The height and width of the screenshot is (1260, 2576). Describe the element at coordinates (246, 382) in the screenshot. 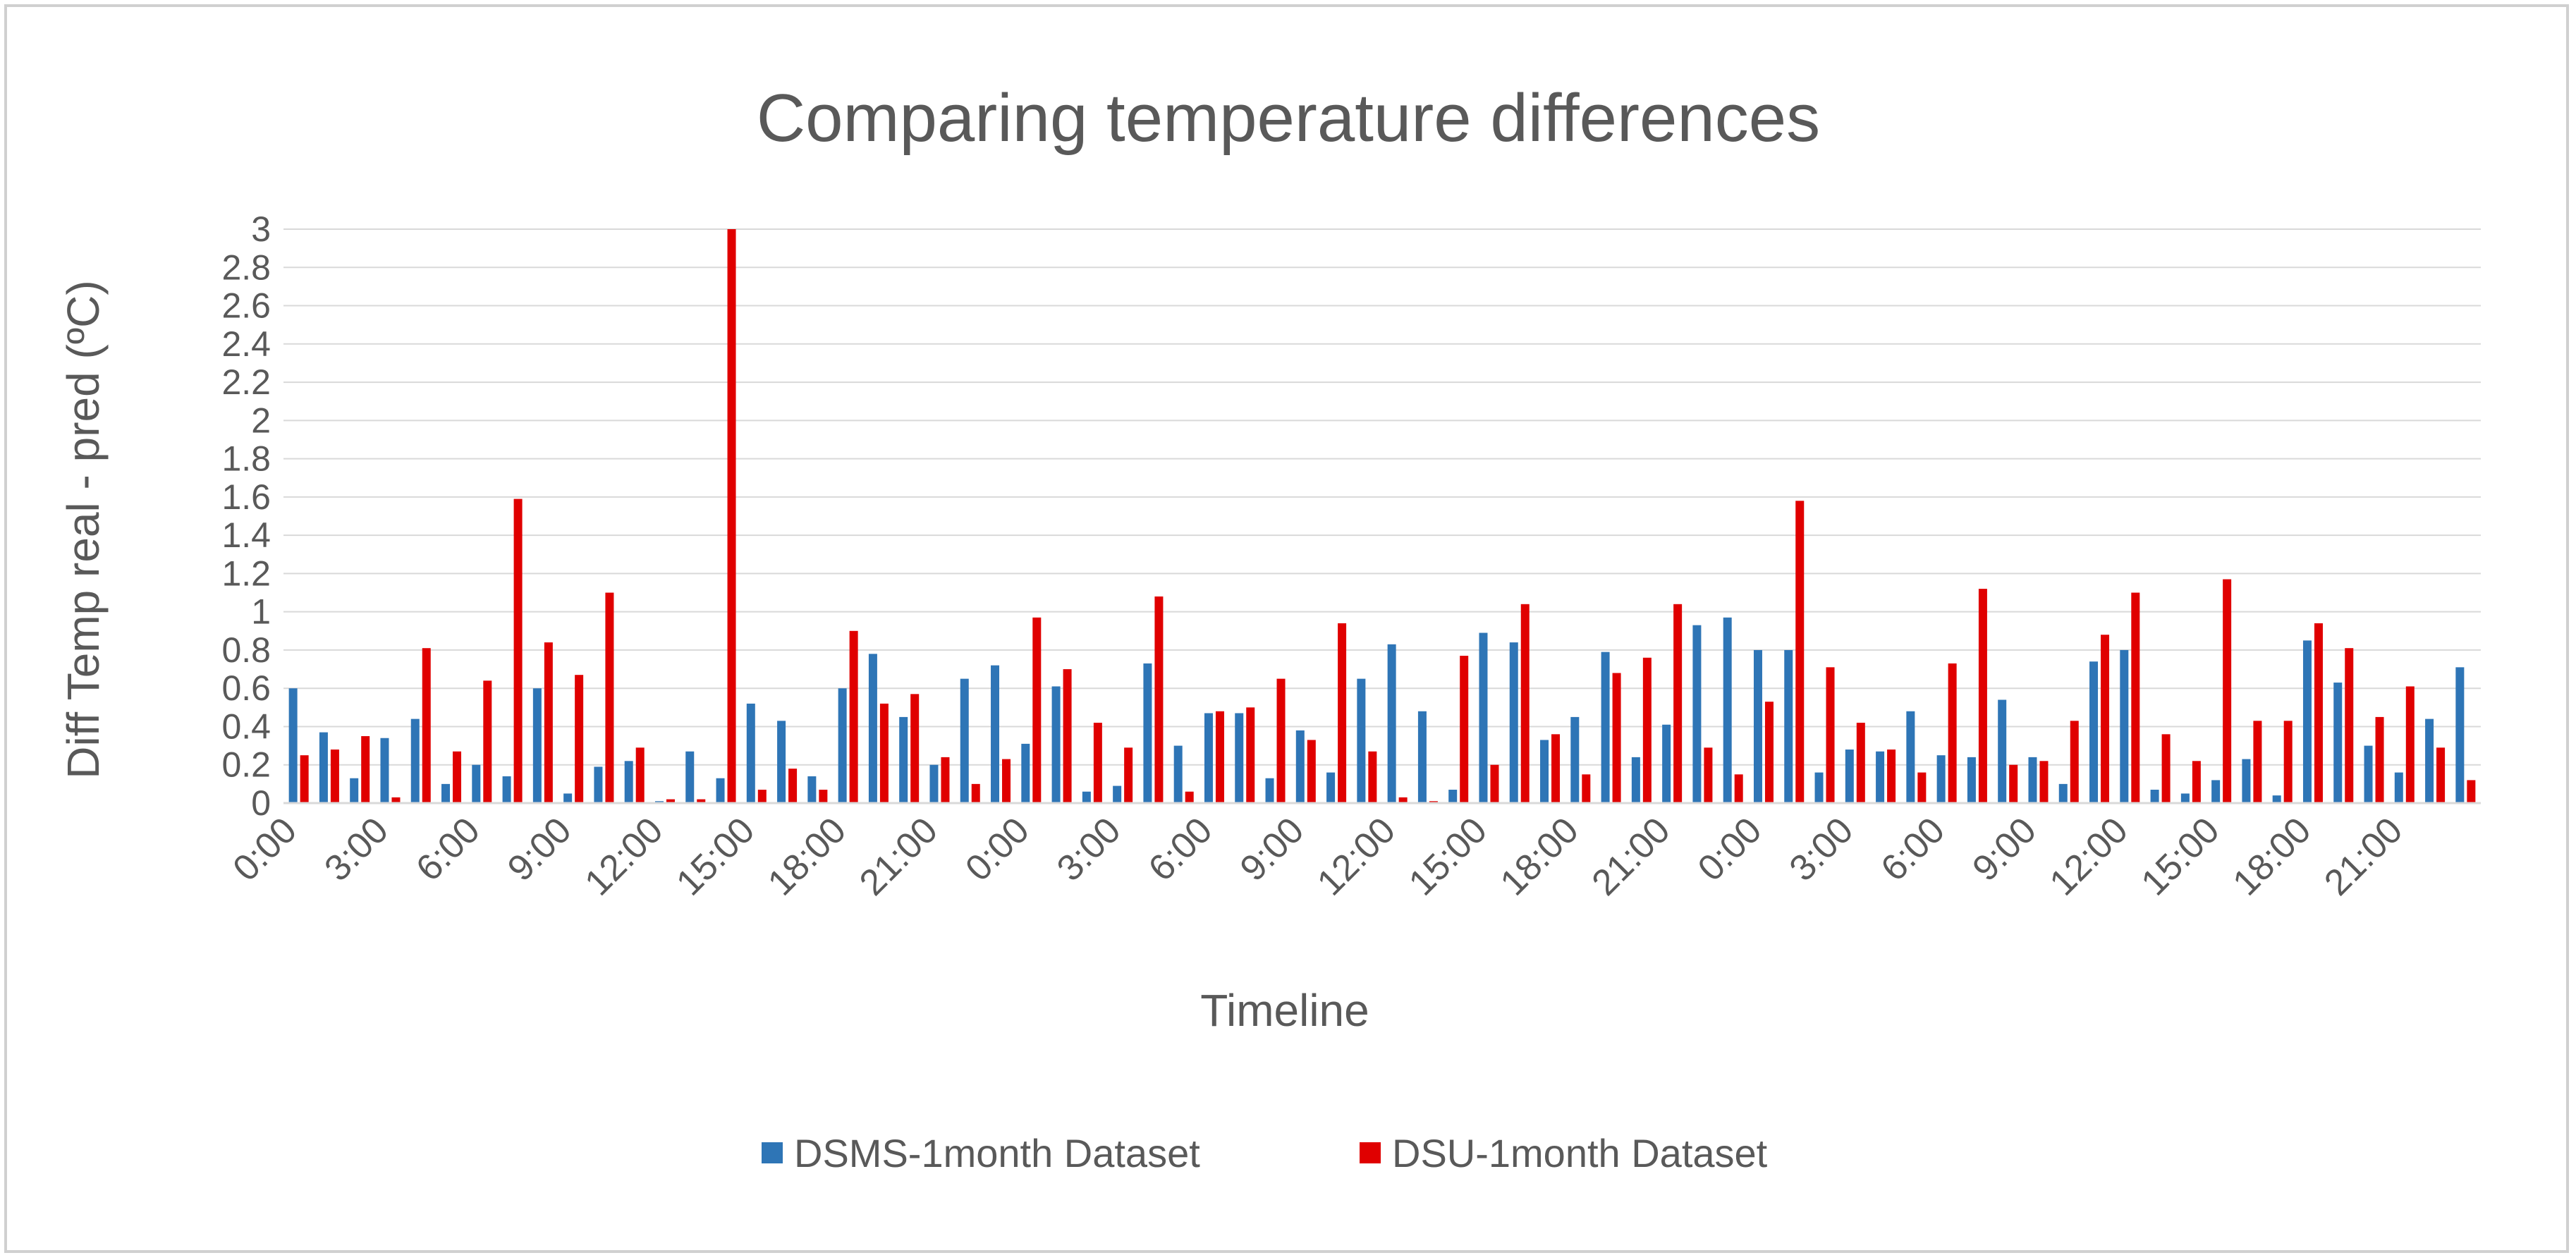

I see `y-tick-label: 2.2` at that location.